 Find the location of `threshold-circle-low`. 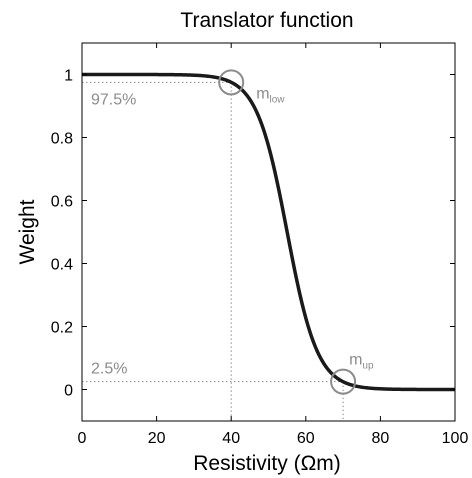

threshold-circle-low is located at coordinates (231, 82).